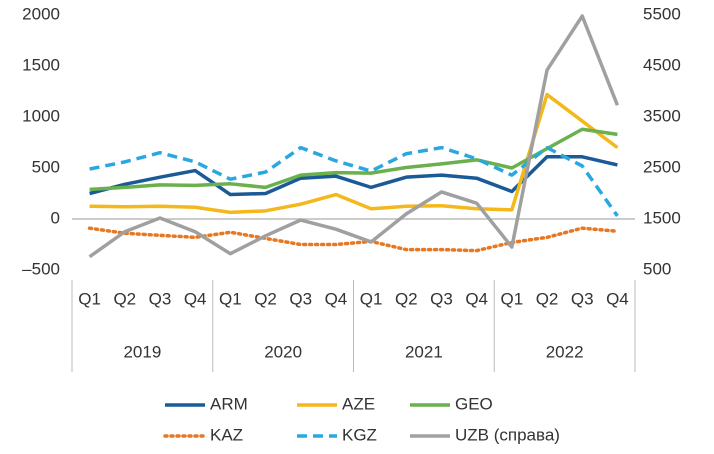 The height and width of the screenshot is (454, 714). I want to click on legend-label: KAZ, so click(226, 434).